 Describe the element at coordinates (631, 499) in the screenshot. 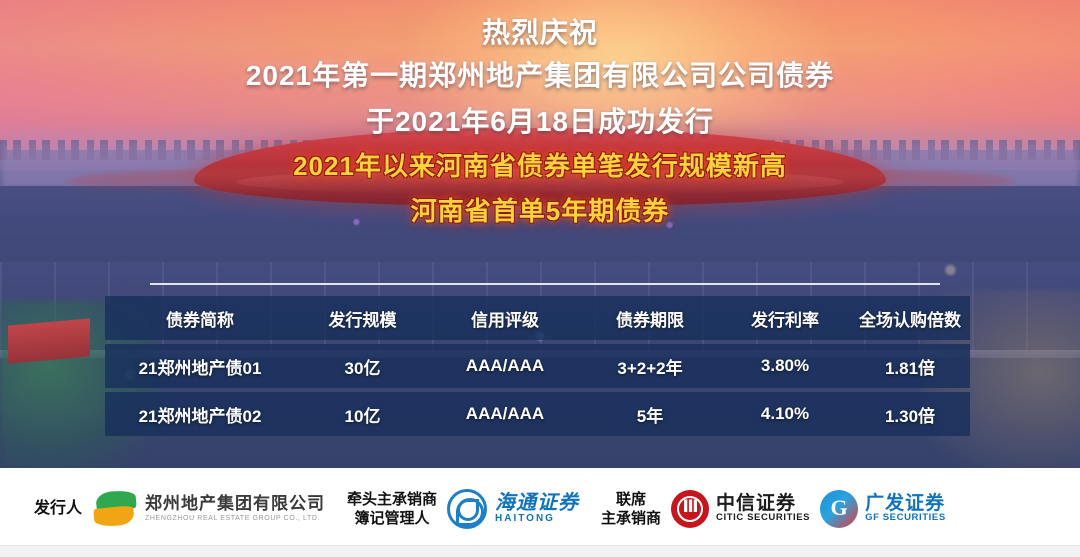

I see `joint-underwriter-role-line1: 联席` at that location.